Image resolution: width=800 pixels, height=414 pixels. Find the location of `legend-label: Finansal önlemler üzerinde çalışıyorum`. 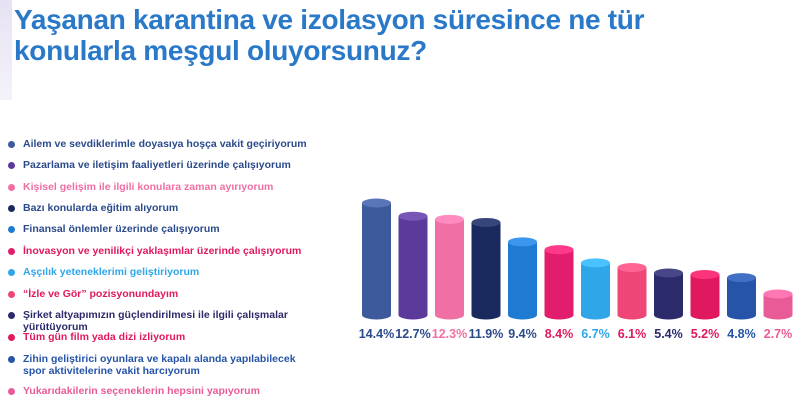

legend-label: Finansal önlemler üzerinde çalışıyorum is located at coordinates (121, 229).